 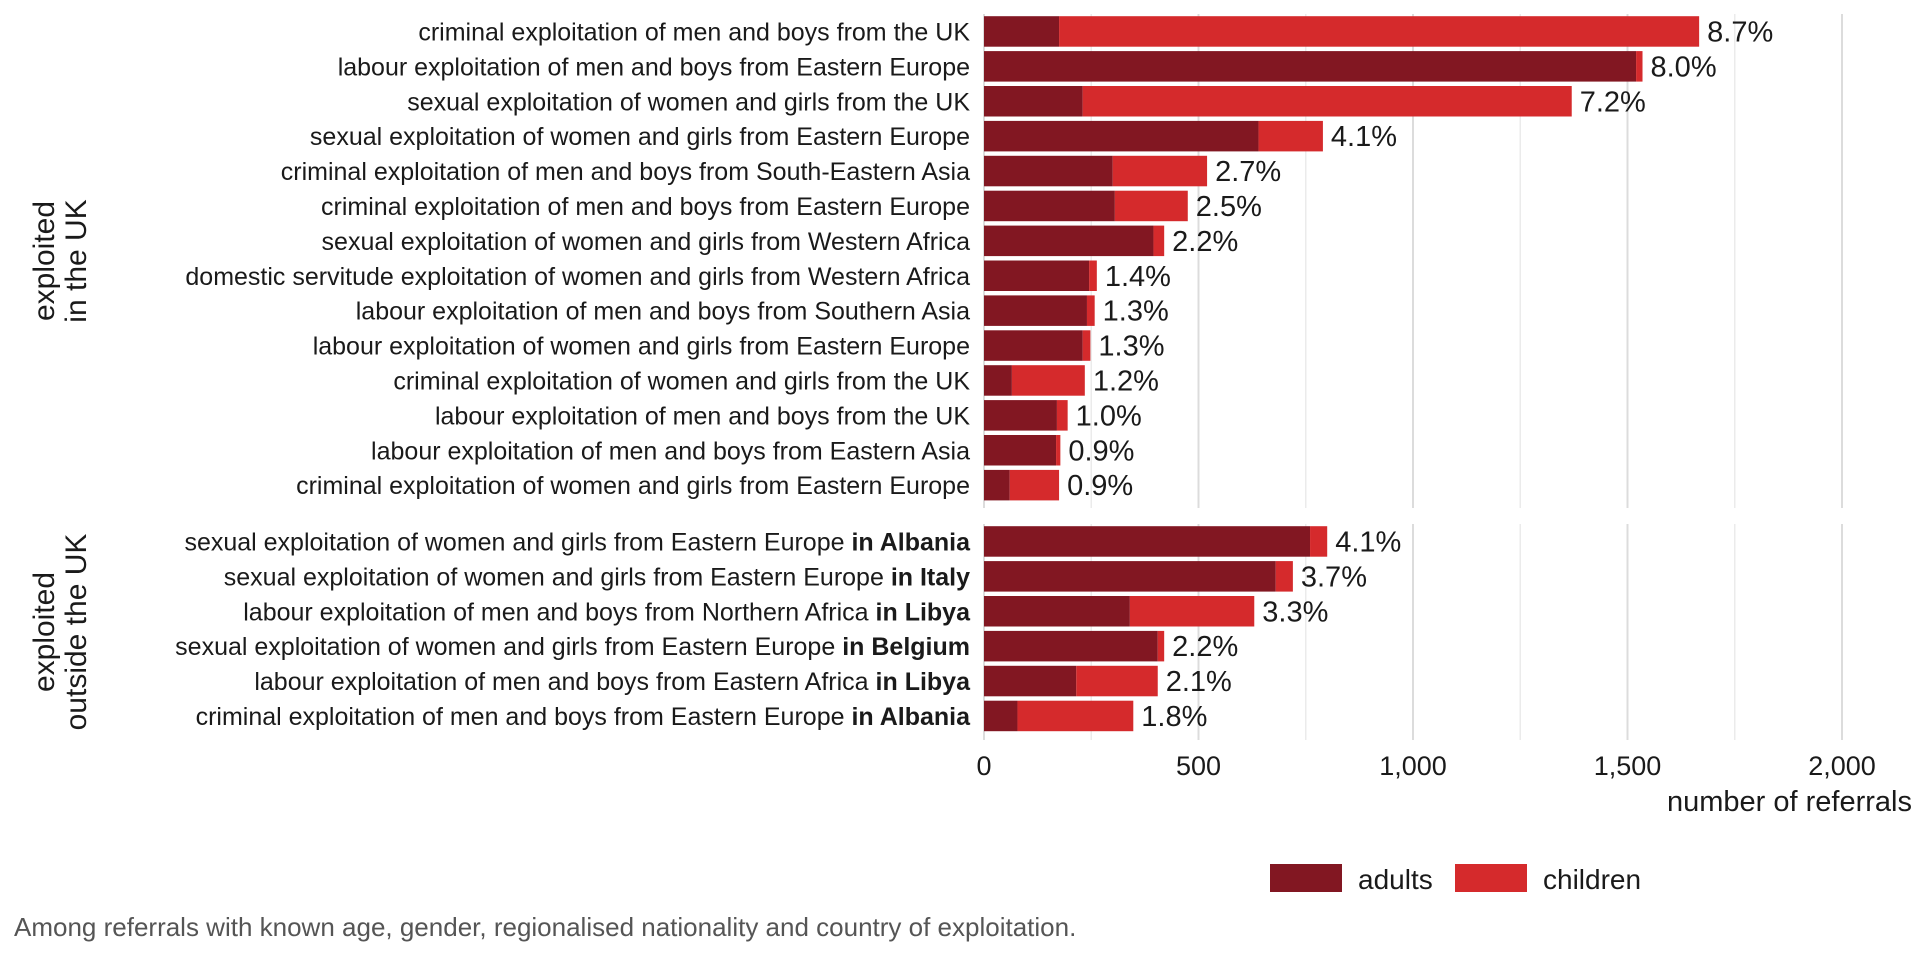 What do you see at coordinates (983, 766) in the screenshot?
I see `x-tick-label: 0` at bounding box center [983, 766].